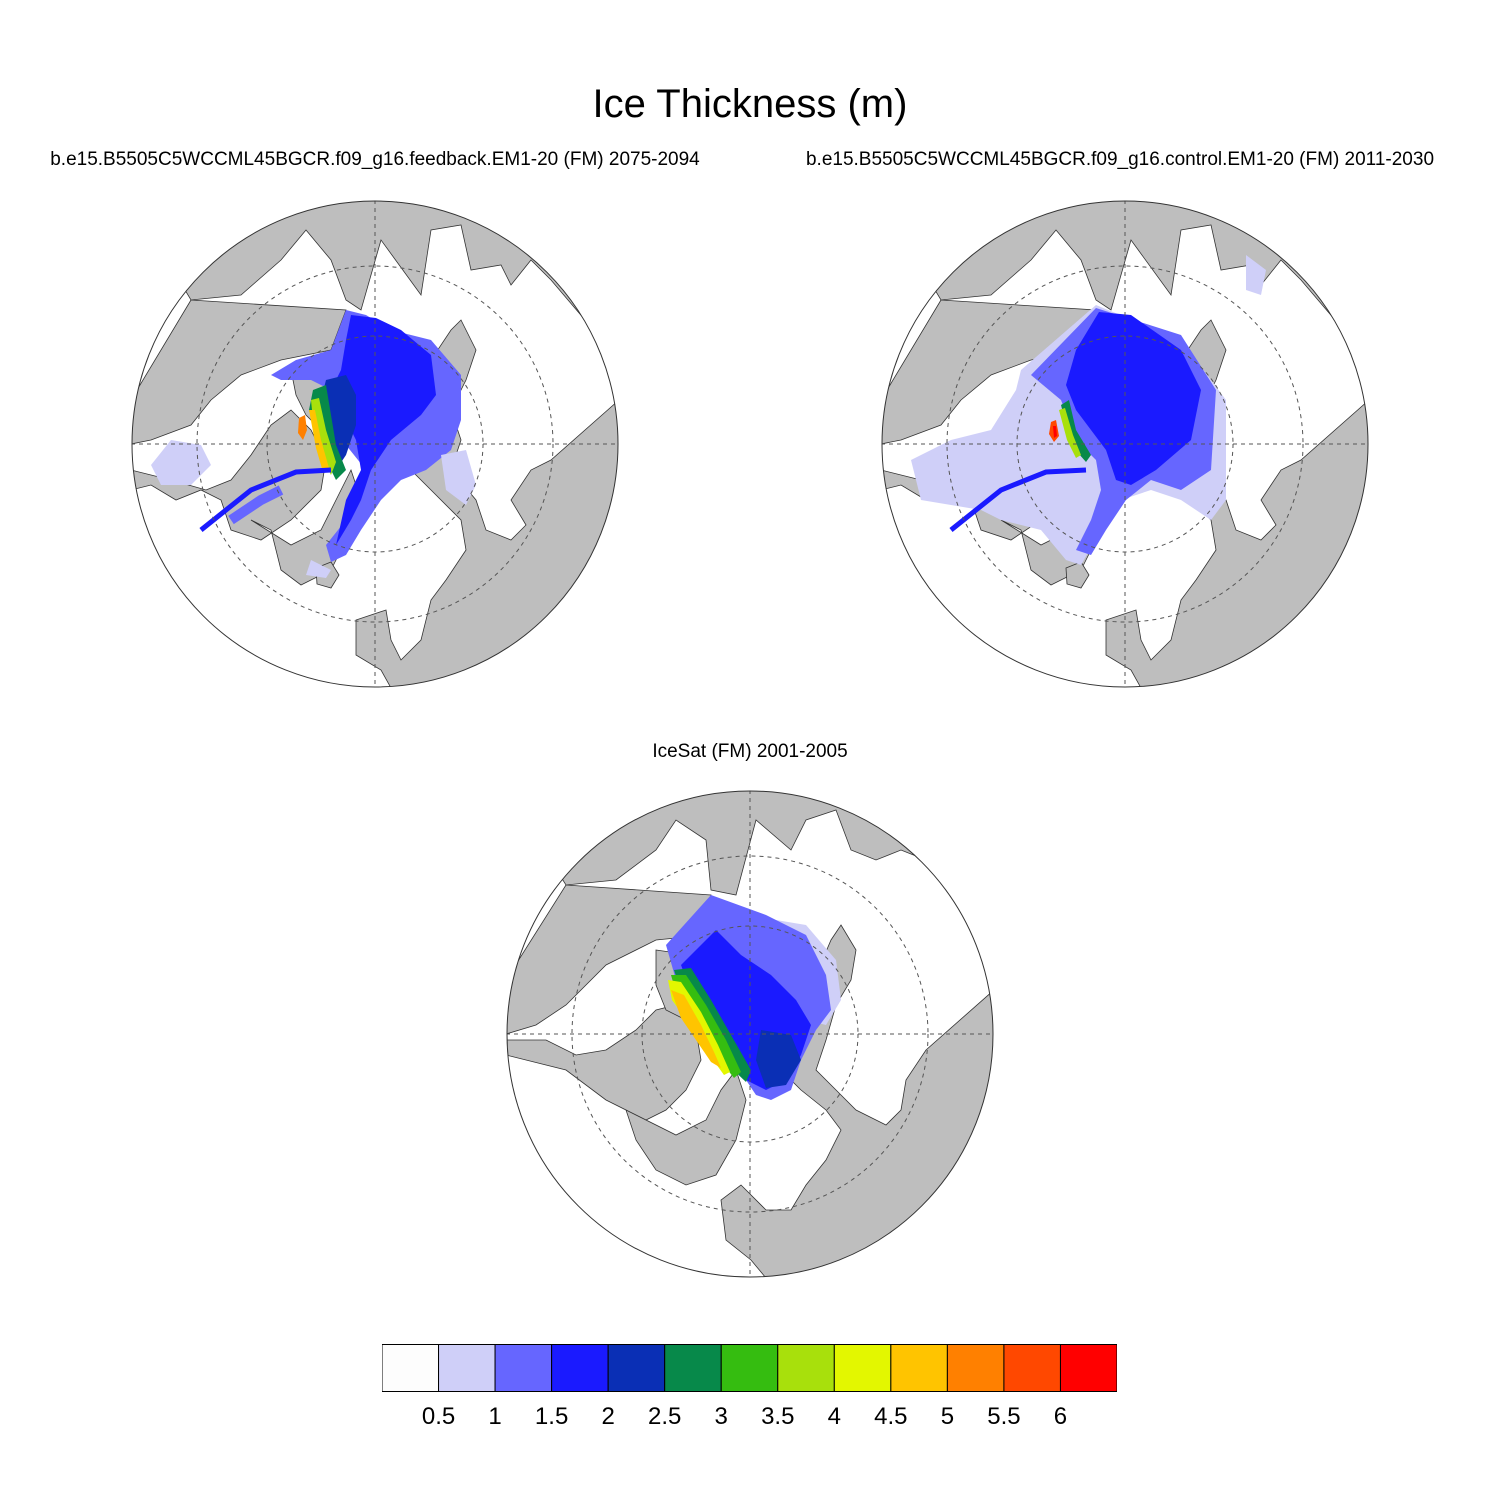  What do you see at coordinates (750, 751) in the screenshot?
I see `panel-title-icesat: IceSat (FM) 2001-2005` at bounding box center [750, 751].